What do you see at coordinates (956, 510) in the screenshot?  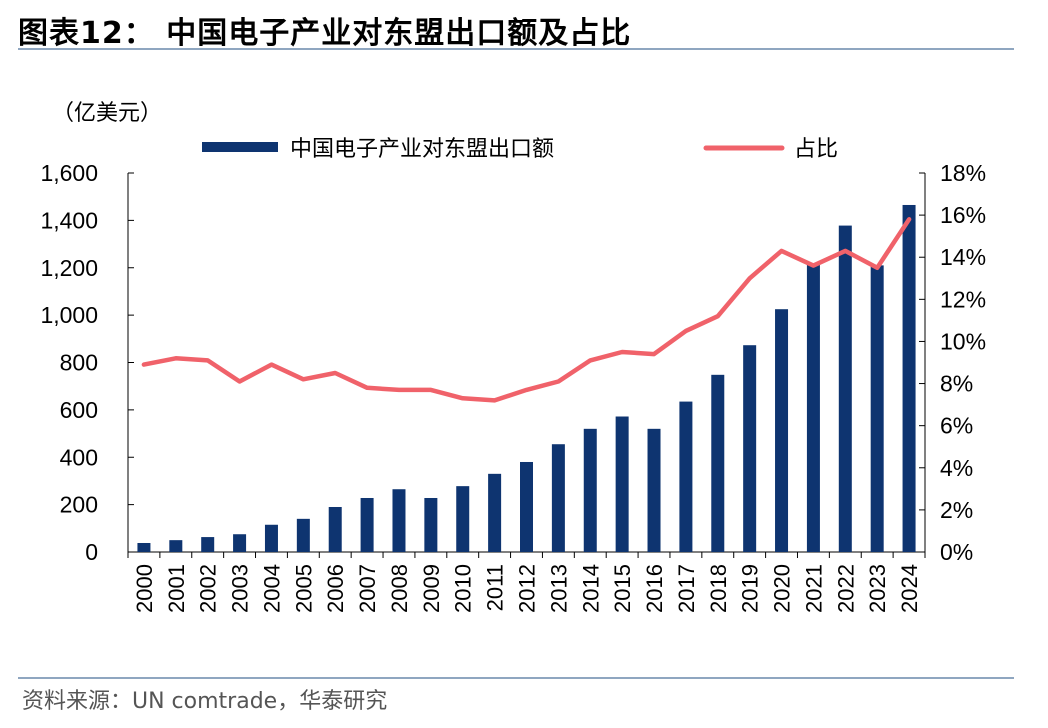 I see `right-y-tick-label: 2%` at bounding box center [956, 510].